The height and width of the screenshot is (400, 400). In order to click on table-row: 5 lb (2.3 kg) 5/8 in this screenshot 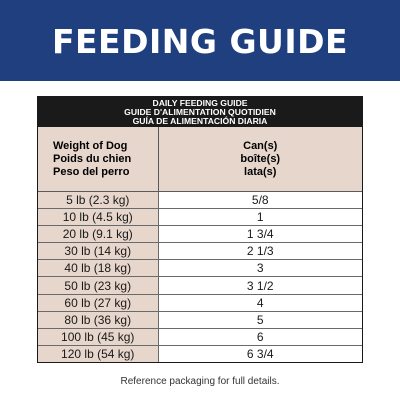, I will do `click(200, 200)`.